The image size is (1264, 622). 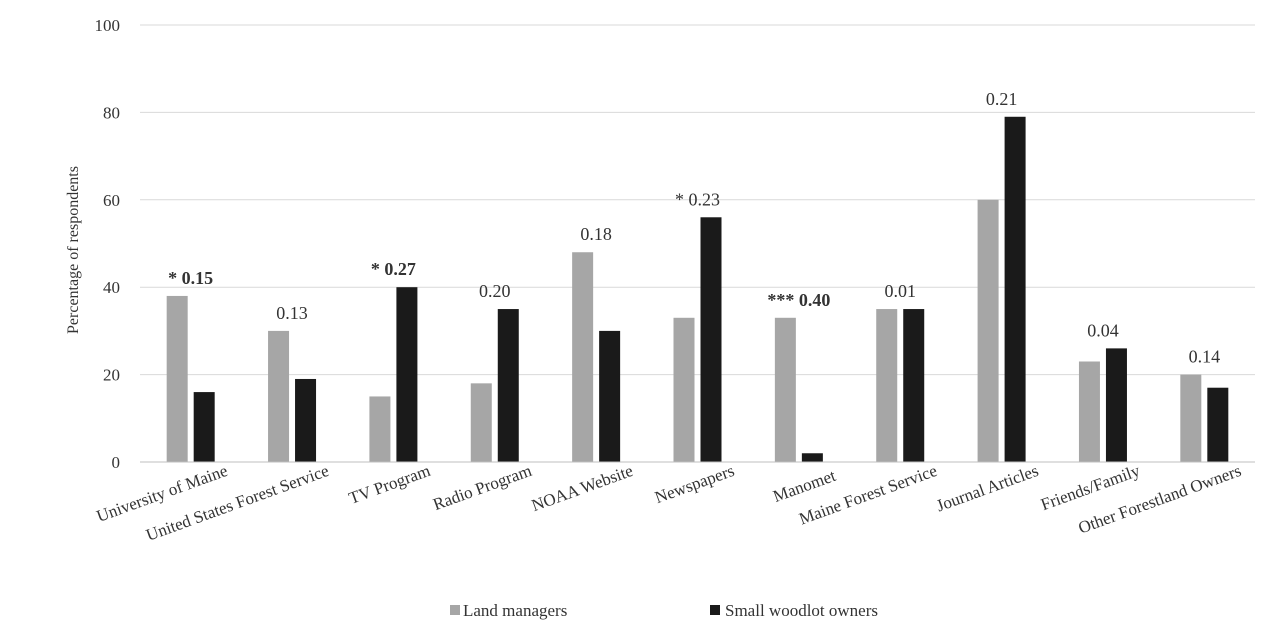 What do you see at coordinates (111, 112) in the screenshot?
I see `y-tick-label: 80` at bounding box center [111, 112].